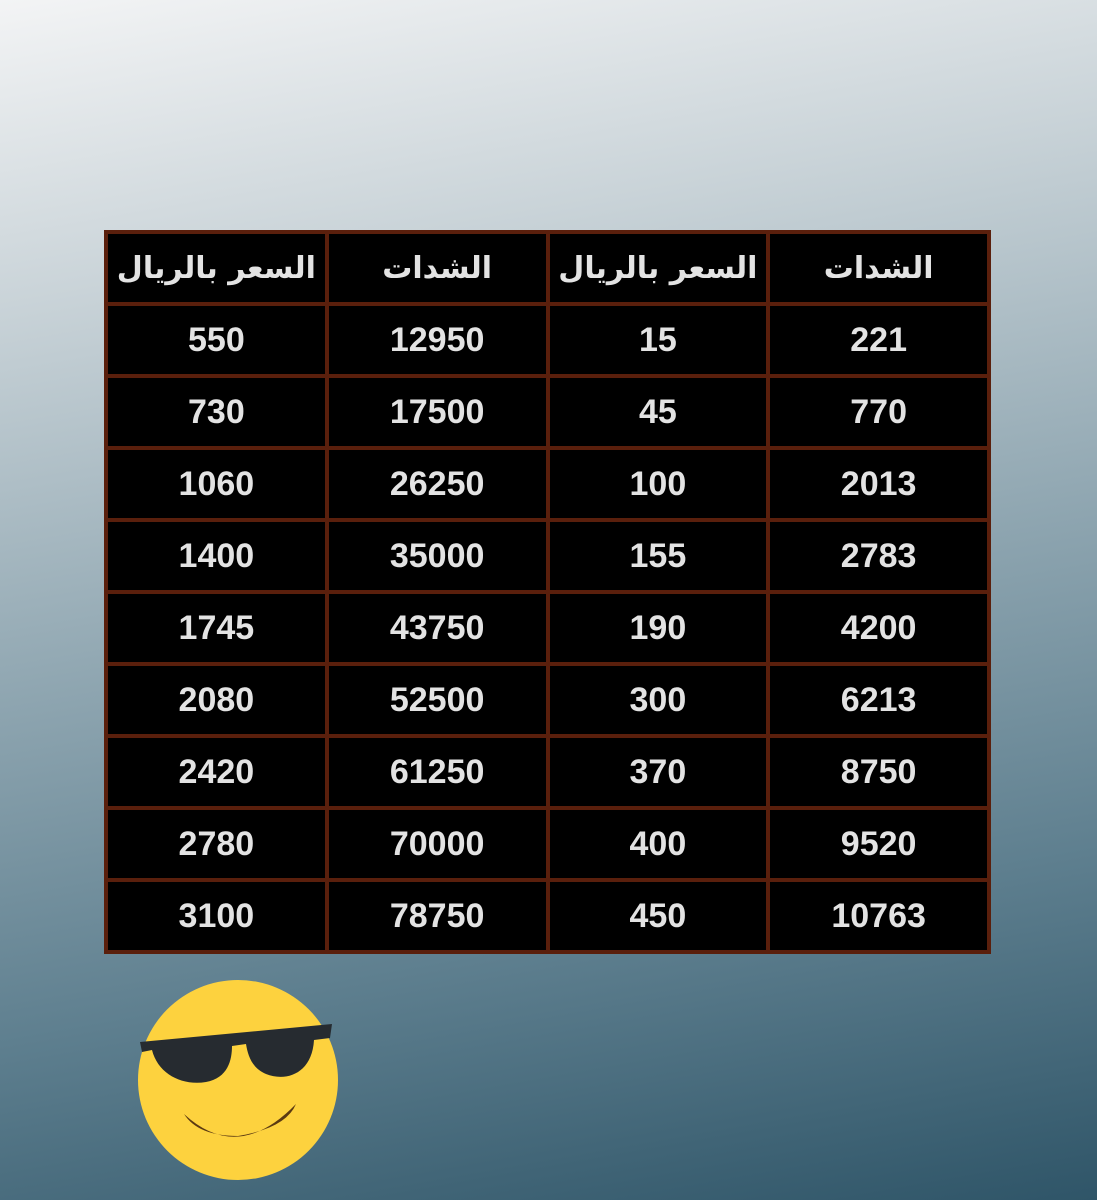 The image size is (1097, 1200). Describe the element at coordinates (658, 772) in the screenshot. I see `table-cell: 370` at that location.